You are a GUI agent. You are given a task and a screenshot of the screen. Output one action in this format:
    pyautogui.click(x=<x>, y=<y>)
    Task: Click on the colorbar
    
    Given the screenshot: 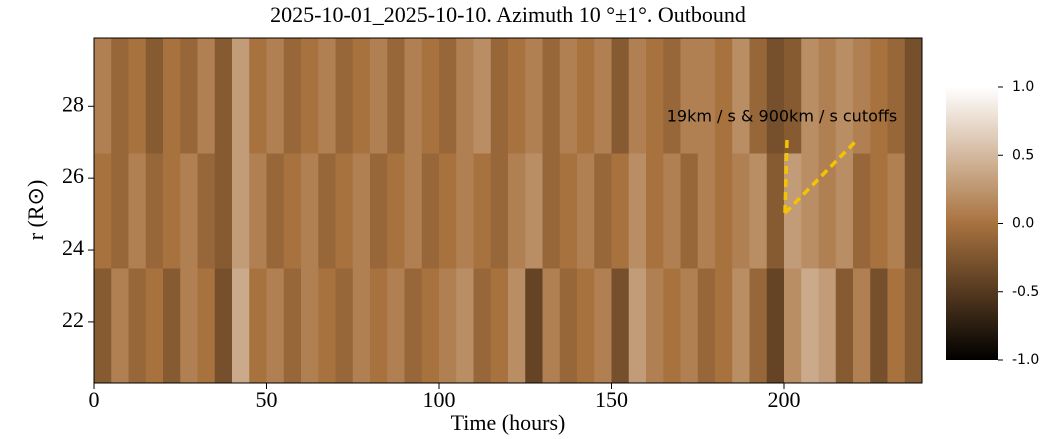 What is the action you would take?
    pyautogui.click(x=972, y=223)
    